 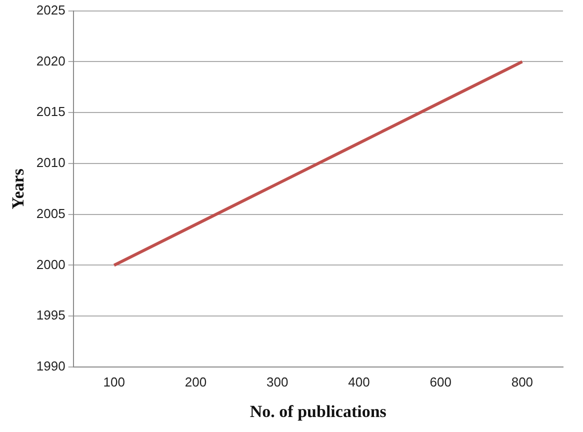 I want to click on x-tick-label: 400, so click(x=359, y=382).